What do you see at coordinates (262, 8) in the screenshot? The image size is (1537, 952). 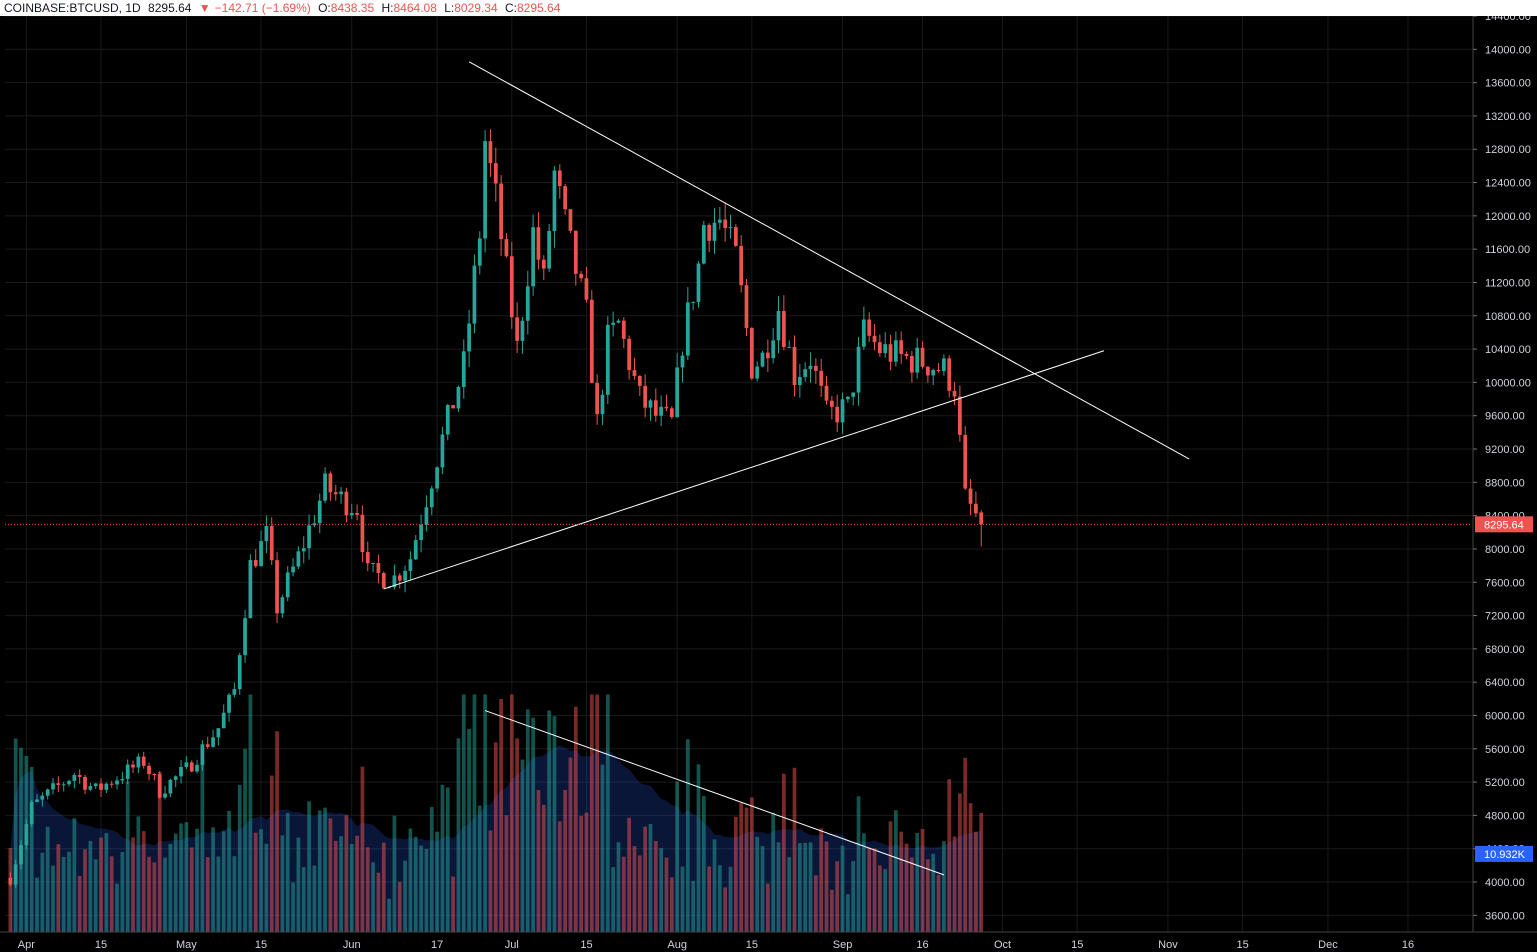 I see `price-change: −142.71 (−1.69%)` at bounding box center [262, 8].